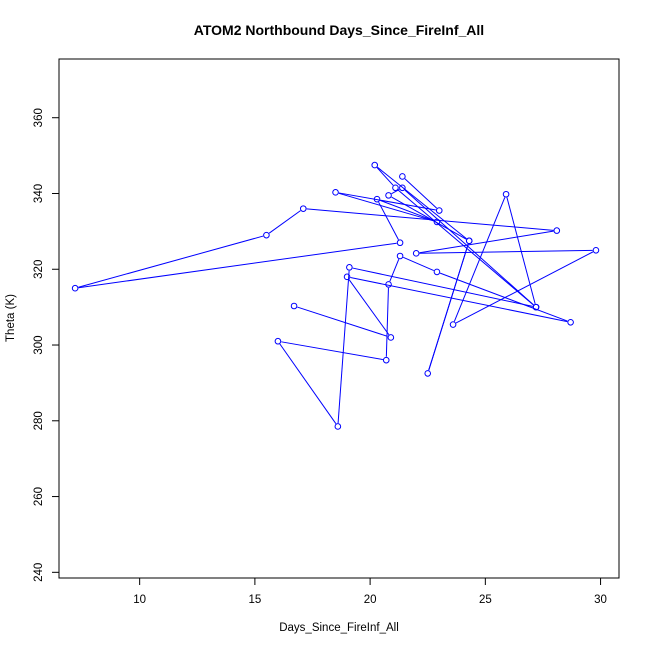 This screenshot has width=650, height=650. I want to click on y-tick-label: 340, so click(39, 193).